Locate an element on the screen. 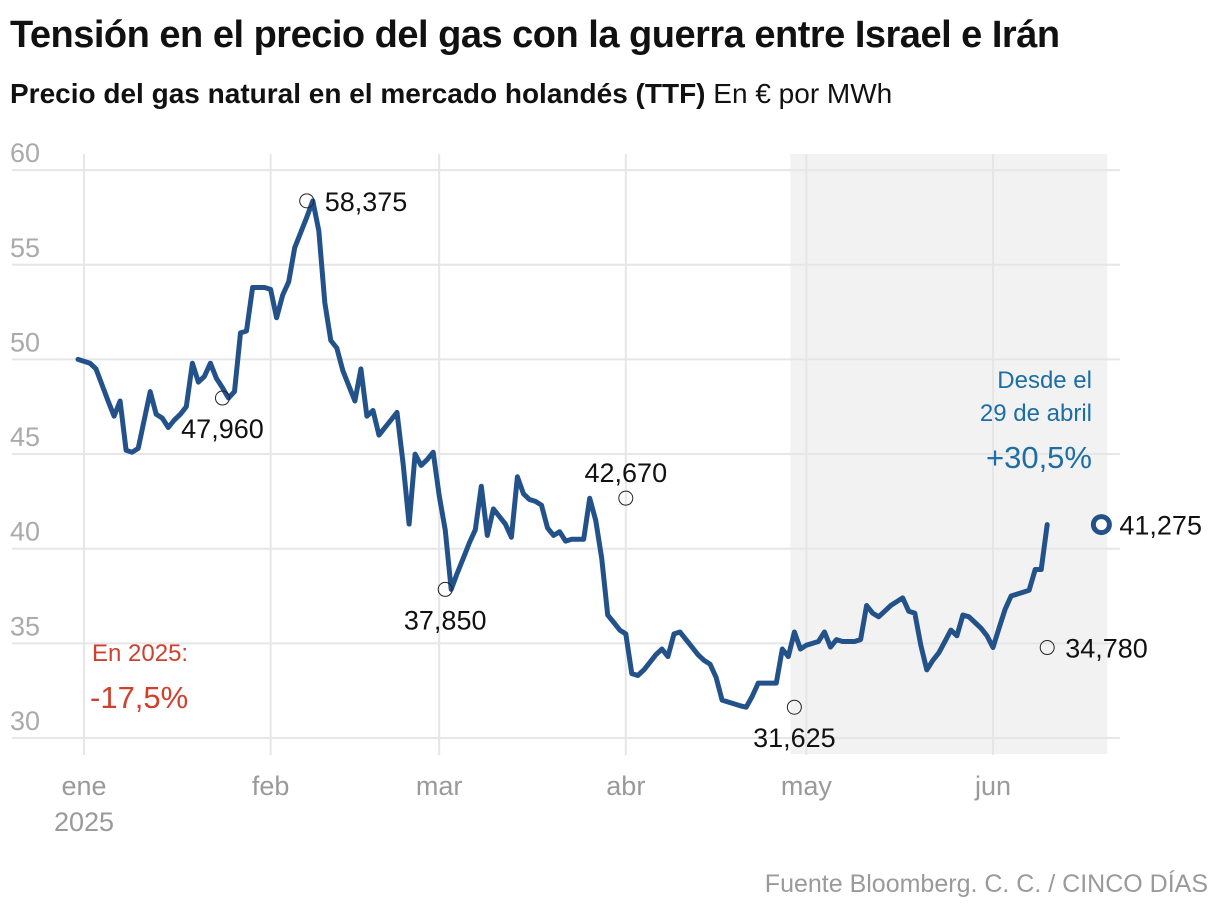 The width and height of the screenshot is (1220, 918). y-axis: 30 35 40 45 50 55 60 is located at coordinates (25, 437).